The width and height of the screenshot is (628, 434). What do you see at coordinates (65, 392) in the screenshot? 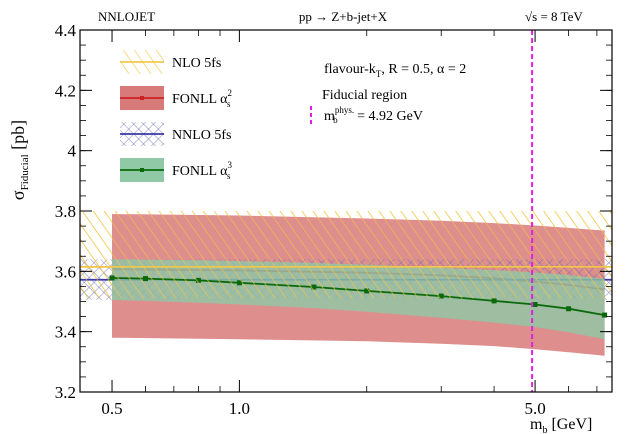
I see `y-tick-label: 3.2` at bounding box center [65, 392].